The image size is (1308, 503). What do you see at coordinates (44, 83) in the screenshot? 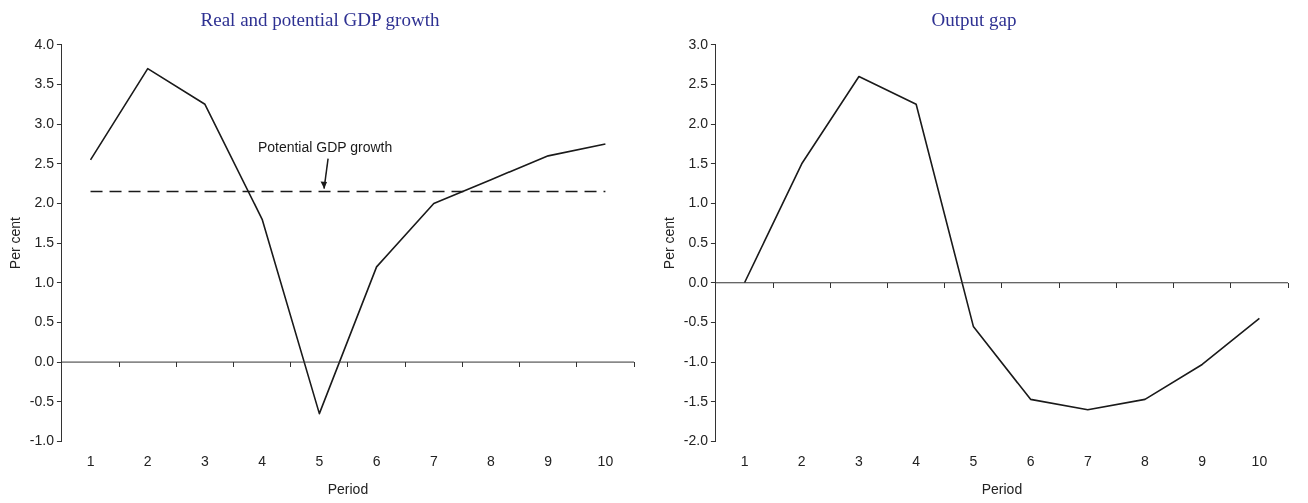
I see `y-tick-label: 3.5` at bounding box center [44, 83].